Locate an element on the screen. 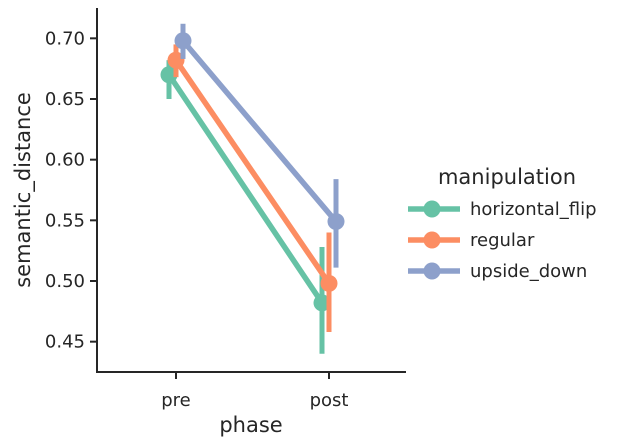 The image size is (626, 447). y-tick-label: 0.70 is located at coordinates (65, 38).